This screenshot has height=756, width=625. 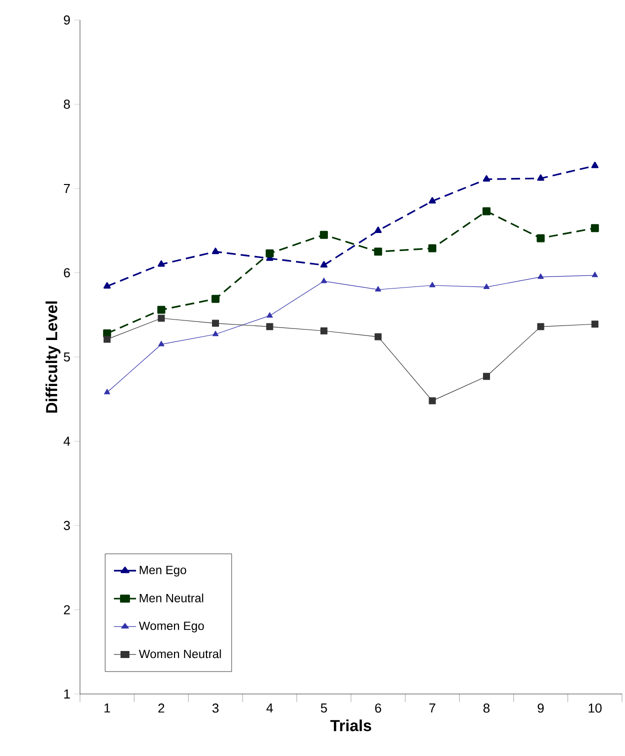 What do you see at coordinates (323, 708) in the screenshot?
I see `x-tick-label: 5` at bounding box center [323, 708].